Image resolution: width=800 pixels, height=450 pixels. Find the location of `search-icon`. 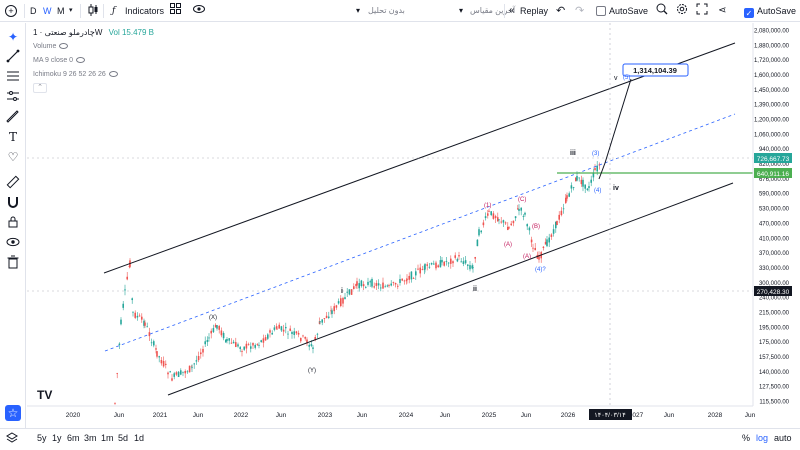

search-icon is located at coordinates (662, 11).